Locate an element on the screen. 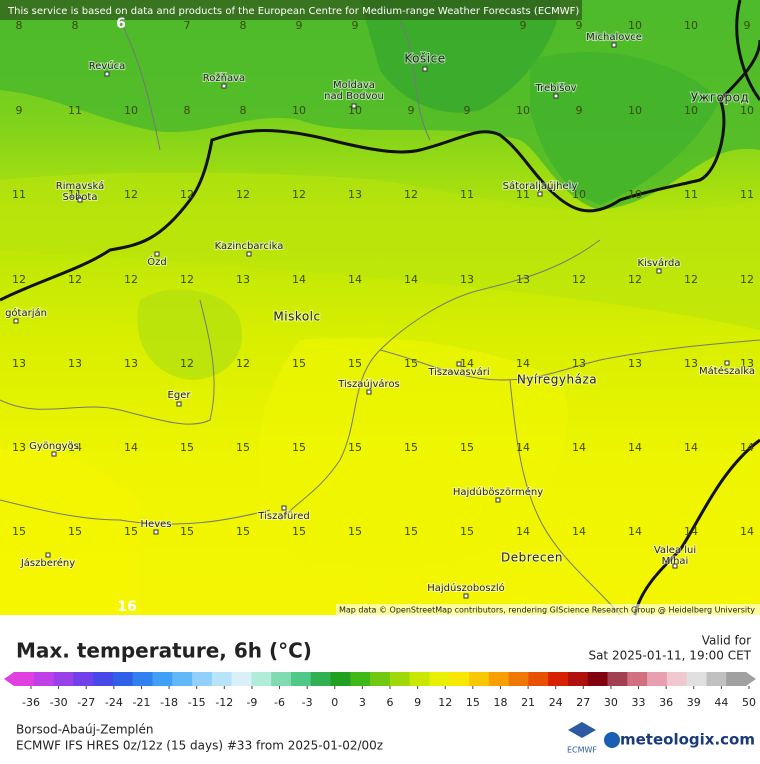 This screenshot has height=764, width=760. city-label: Heves is located at coordinates (156, 524).